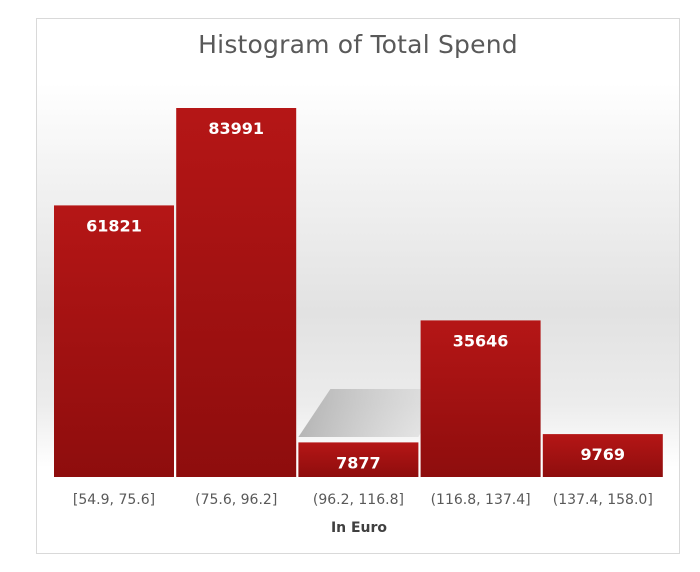  What do you see at coordinates (481, 500) in the screenshot?
I see `x-tick-label: (116.8, 137.4]` at bounding box center [481, 500].